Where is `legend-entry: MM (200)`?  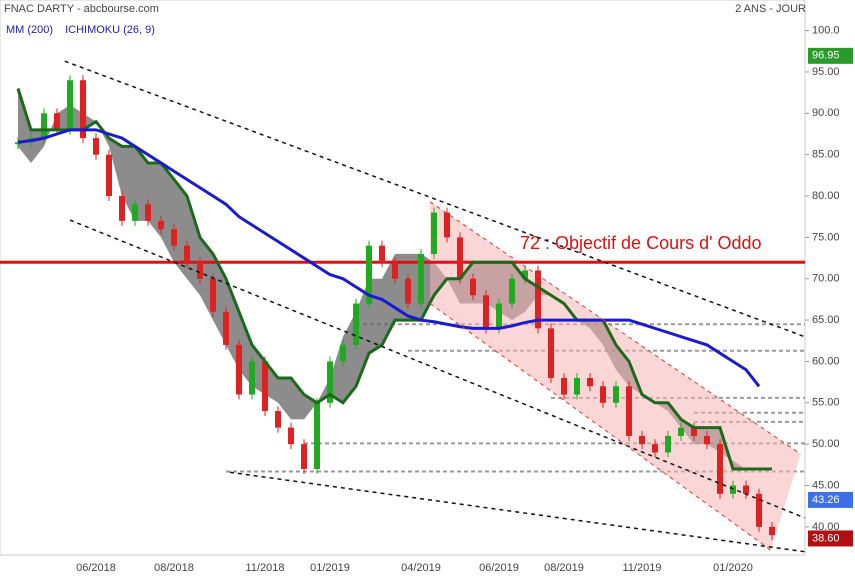 legend-entry: MM (200) is located at coordinates (29, 30).